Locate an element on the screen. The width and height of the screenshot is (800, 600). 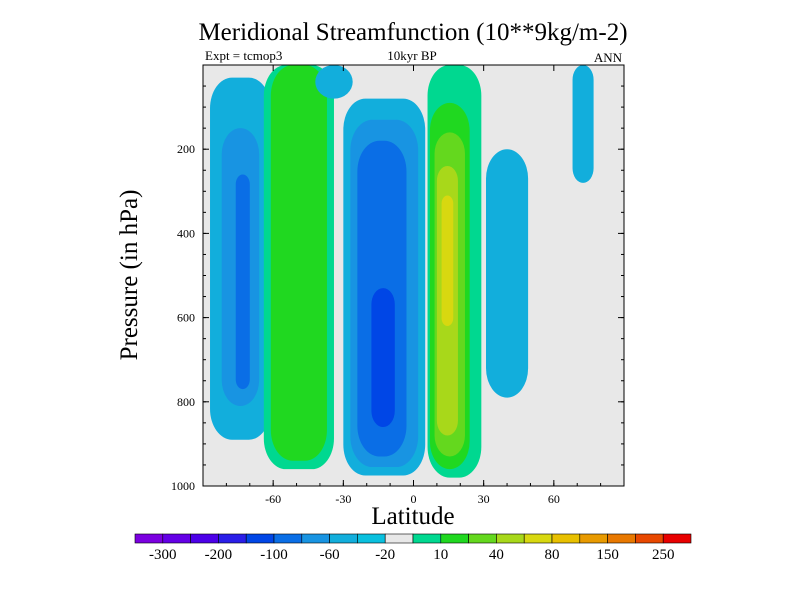
colorbar-label: 10 is located at coordinates (440, 555).